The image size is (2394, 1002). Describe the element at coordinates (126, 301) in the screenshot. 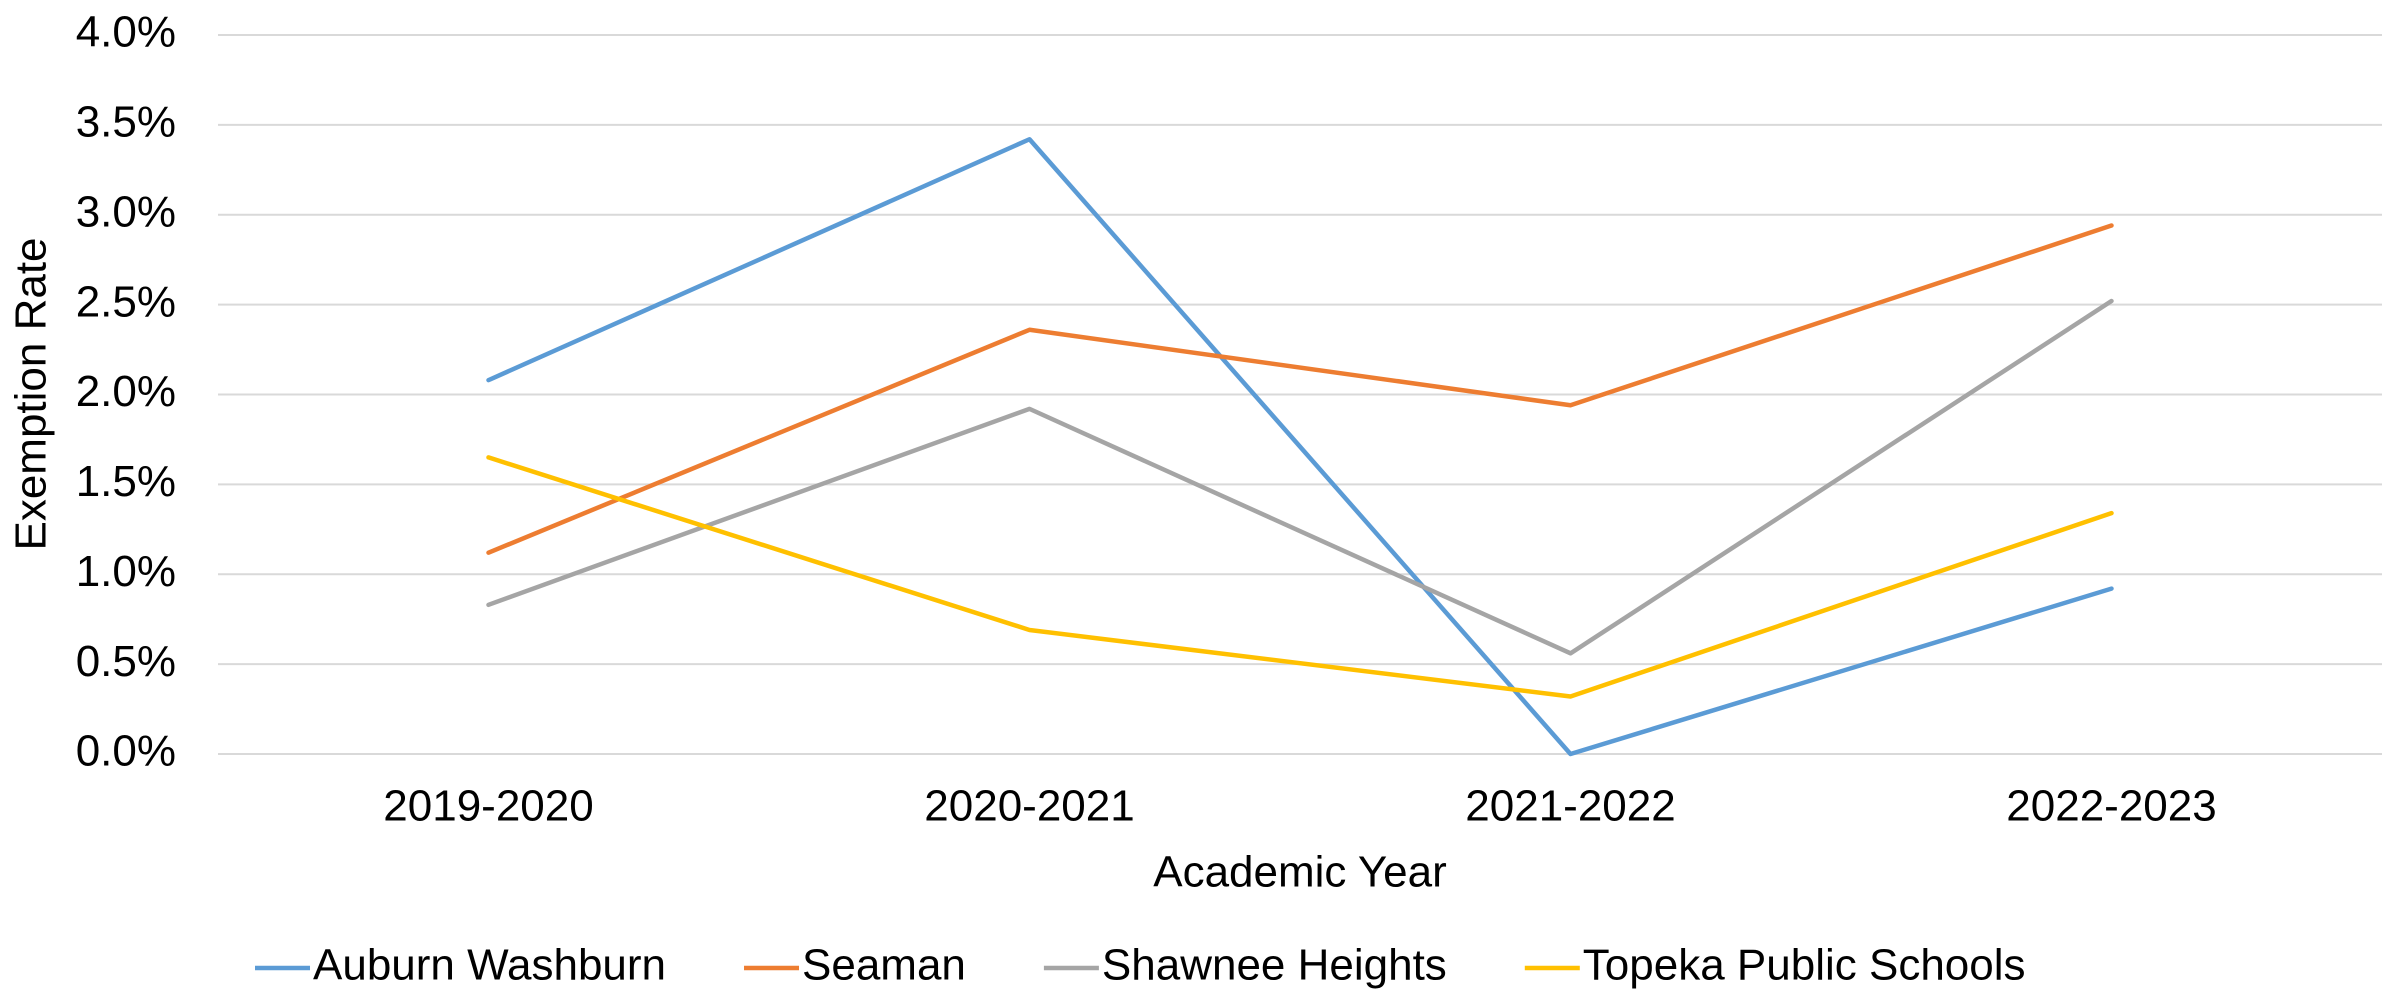

I see `y-tick-label: 2.5%` at that location.